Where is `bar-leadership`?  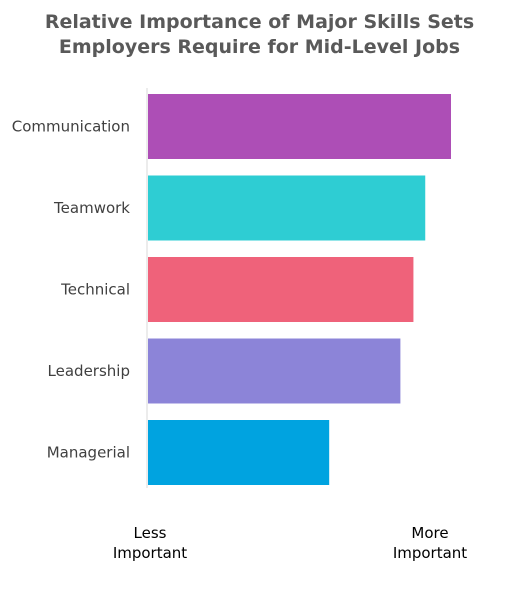
bar-leadership is located at coordinates (274, 371).